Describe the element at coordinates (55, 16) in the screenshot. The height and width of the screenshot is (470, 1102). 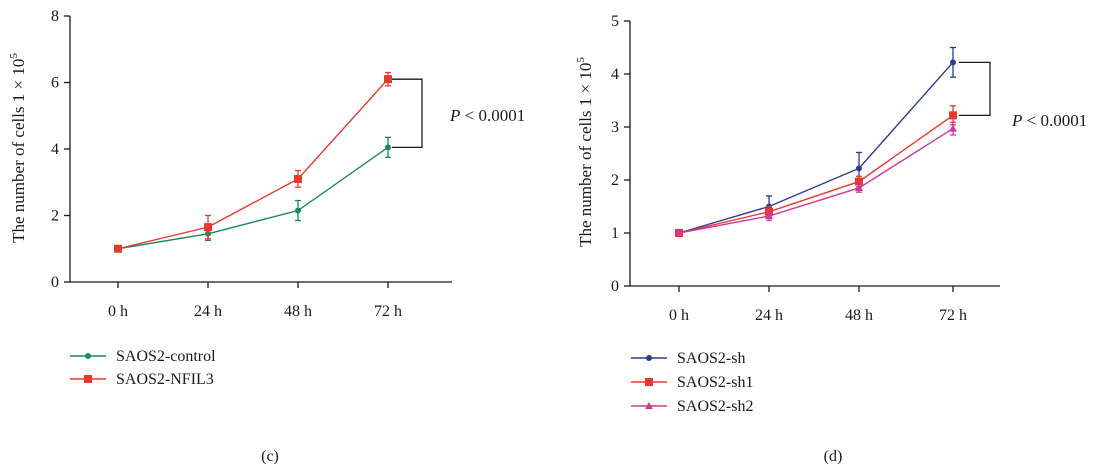
I see `y-tick-label: 8` at that location.